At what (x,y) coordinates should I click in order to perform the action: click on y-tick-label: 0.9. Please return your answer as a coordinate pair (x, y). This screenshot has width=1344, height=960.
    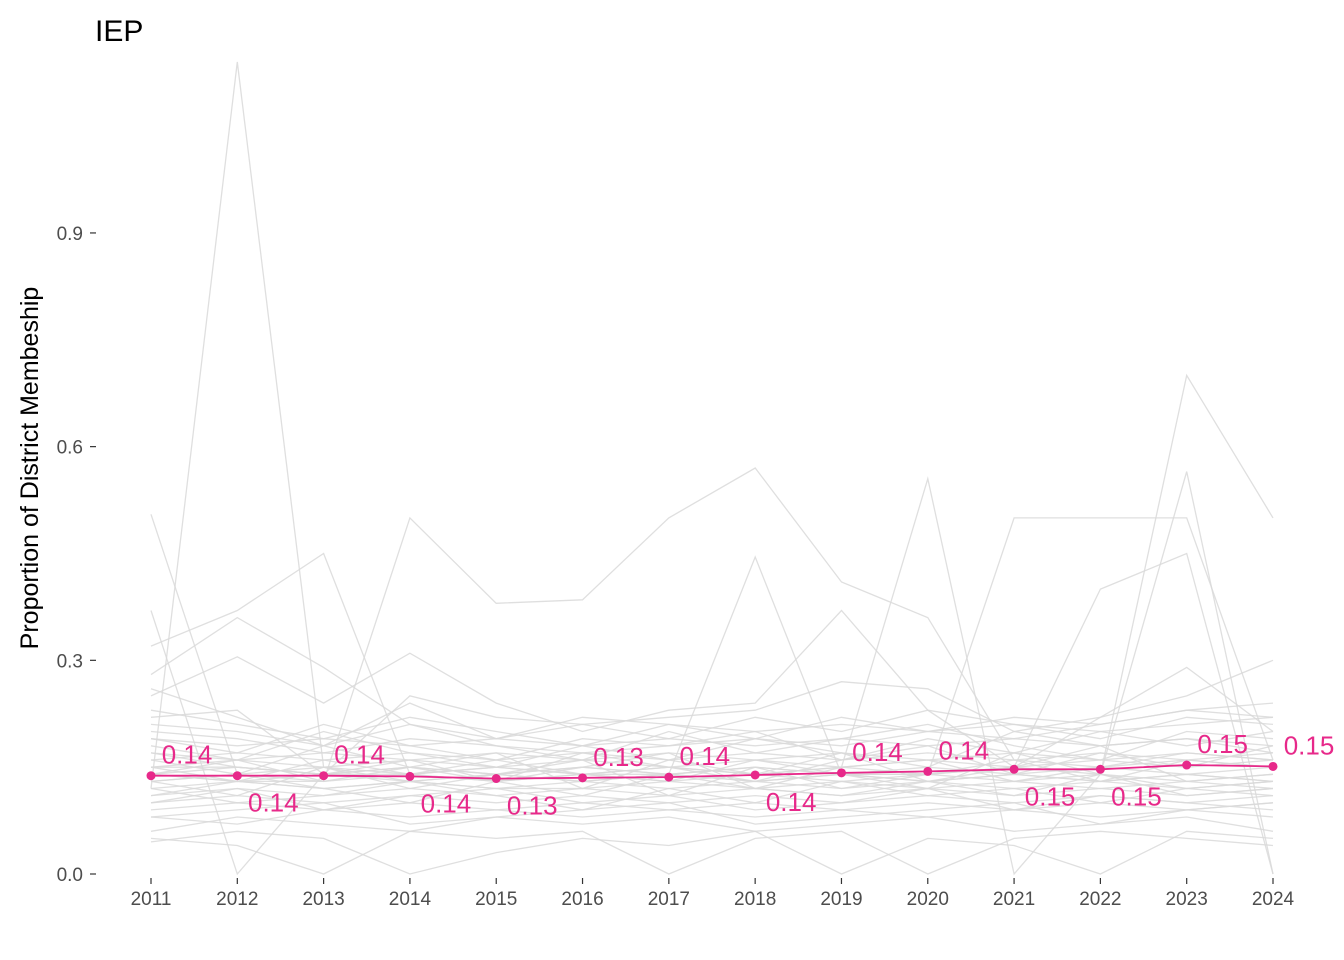
    Looking at the image, I should click on (70, 234).